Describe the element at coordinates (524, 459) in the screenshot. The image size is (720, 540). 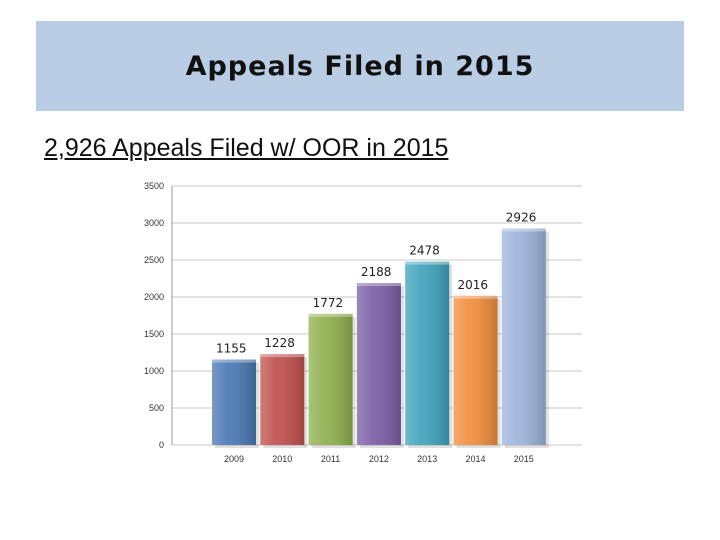
I see `x-tick-label: 2015` at that location.